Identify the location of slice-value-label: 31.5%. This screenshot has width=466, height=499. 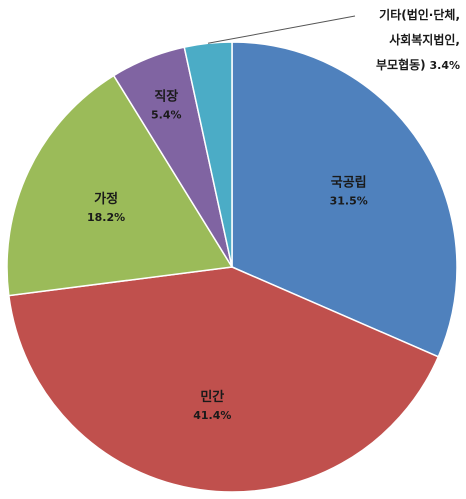
(349, 201).